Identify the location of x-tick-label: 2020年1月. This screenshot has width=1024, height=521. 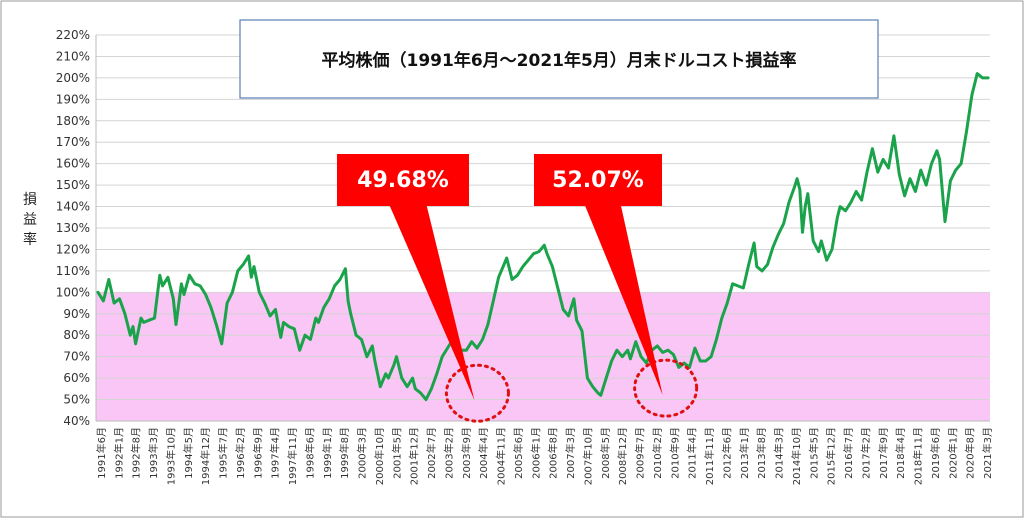
(952, 453).